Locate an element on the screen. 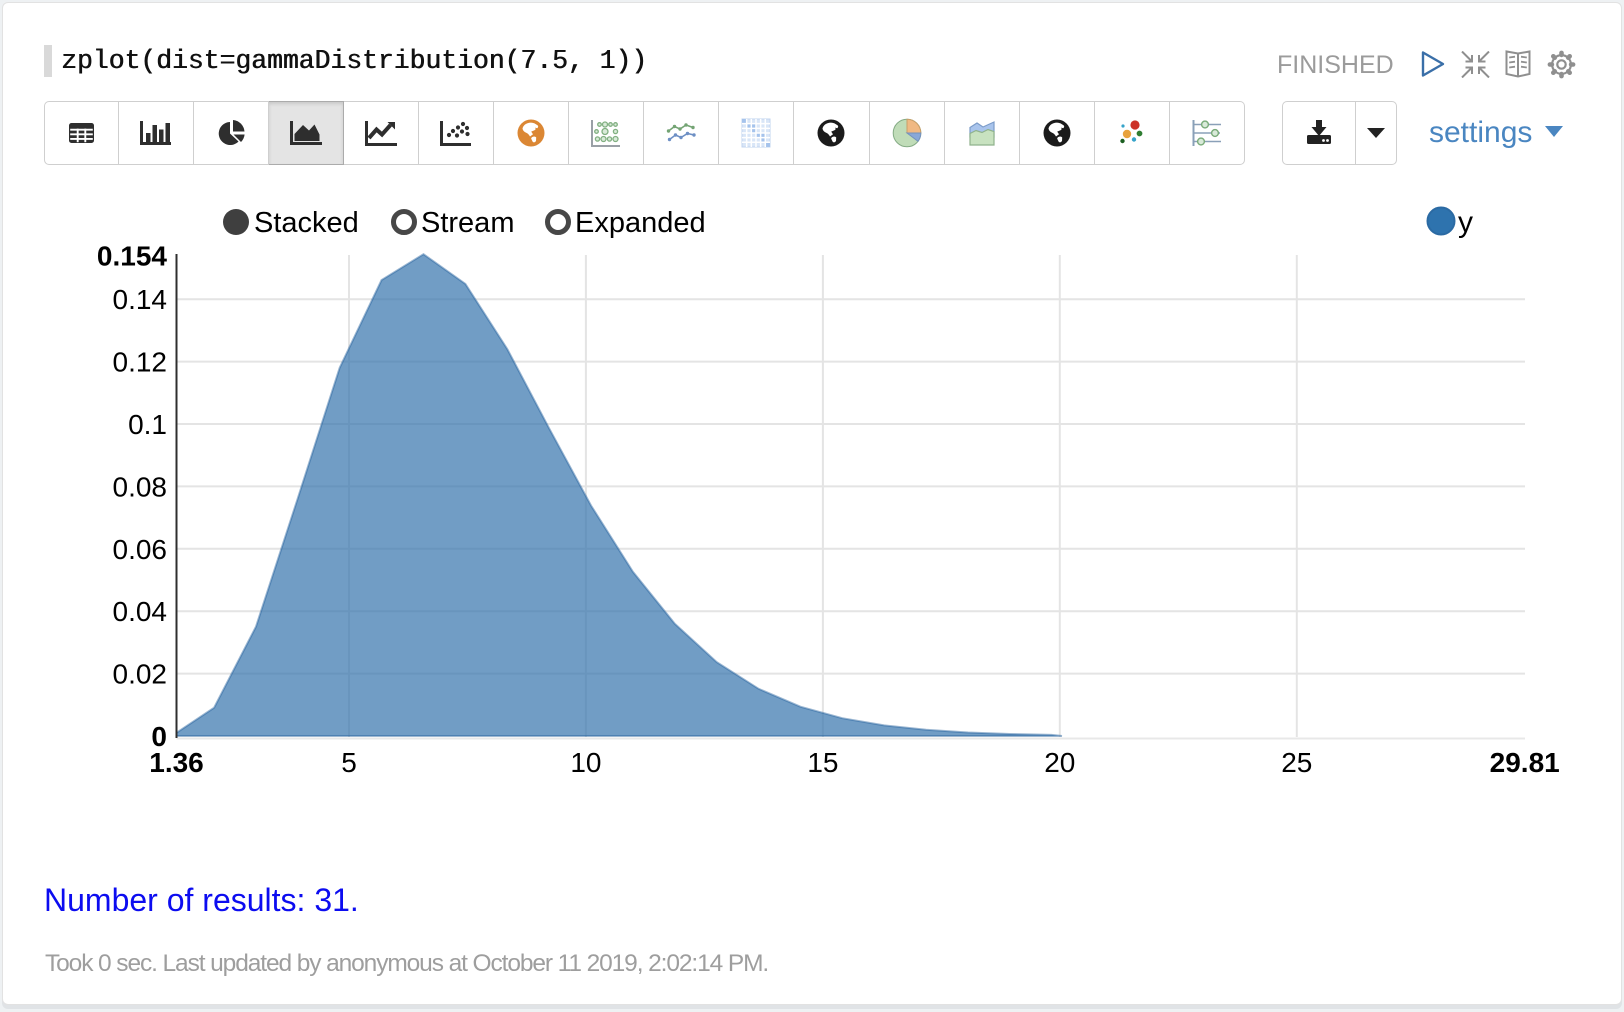  svg-text: 5 is located at coordinates (349, 762).